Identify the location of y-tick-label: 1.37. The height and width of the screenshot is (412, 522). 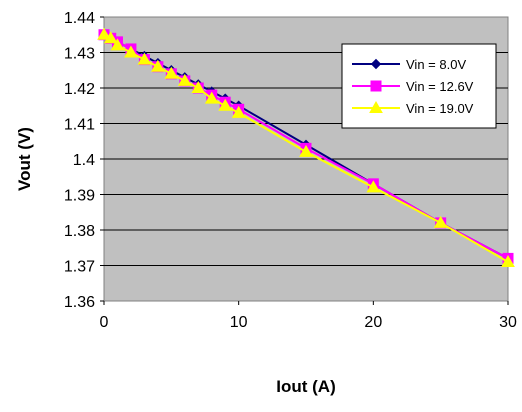
(79, 267).